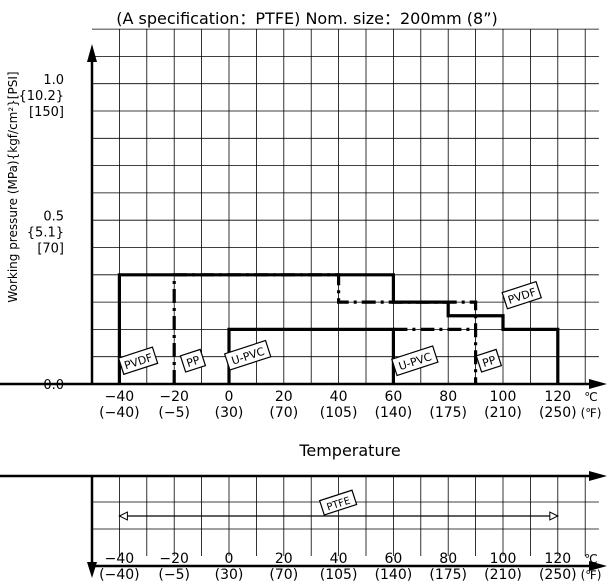 The image size is (608, 586). Describe the element at coordinates (53, 80) in the screenshot. I see `y-tick-label: 1.0` at that location.